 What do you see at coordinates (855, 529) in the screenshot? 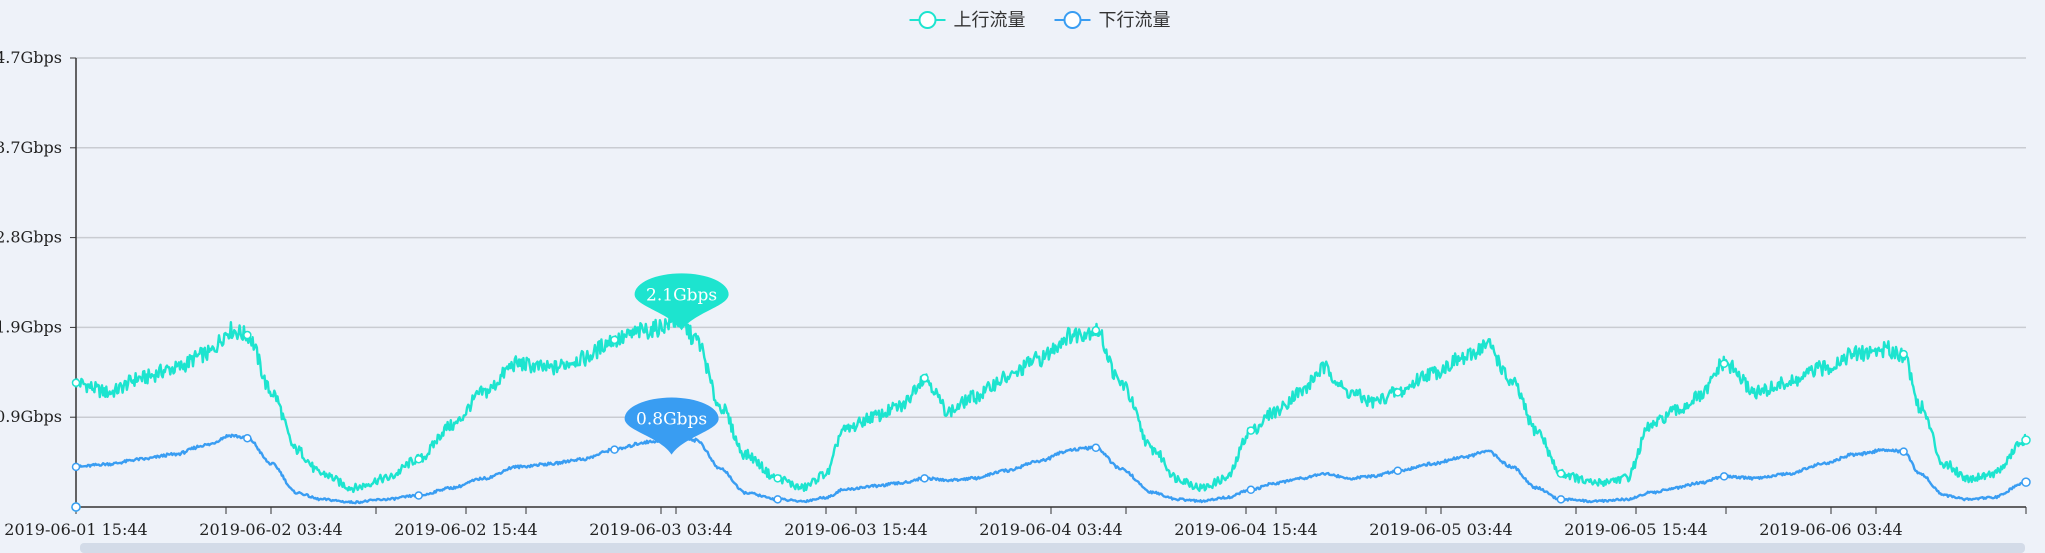
I see `x-tick-label: 2019-06-03 15:44` at bounding box center [855, 529].